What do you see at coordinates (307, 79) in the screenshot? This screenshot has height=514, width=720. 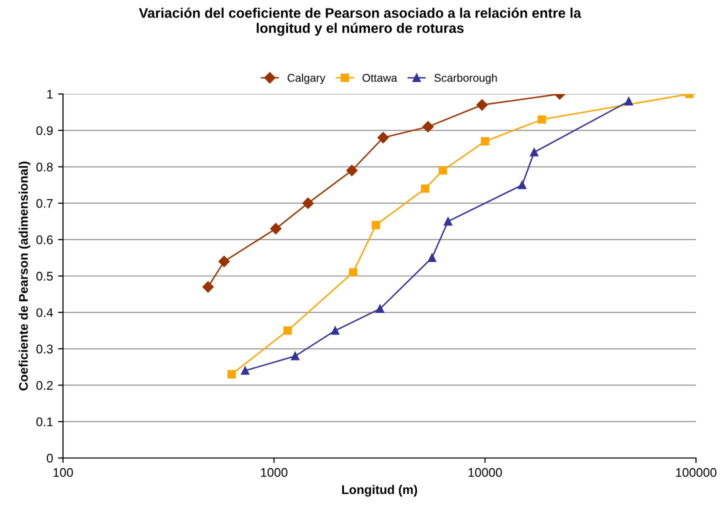 I see `legend-label: Calgary` at bounding box center [307, 79].